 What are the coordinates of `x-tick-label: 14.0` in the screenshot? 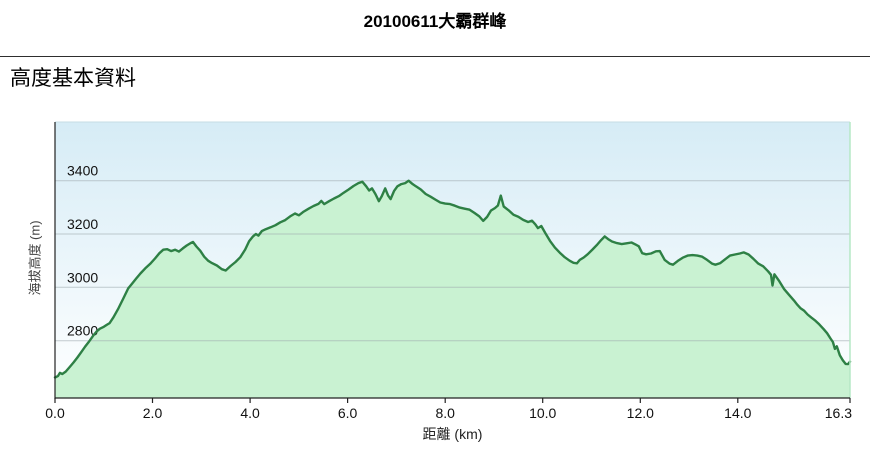 It's located at (737, 413).